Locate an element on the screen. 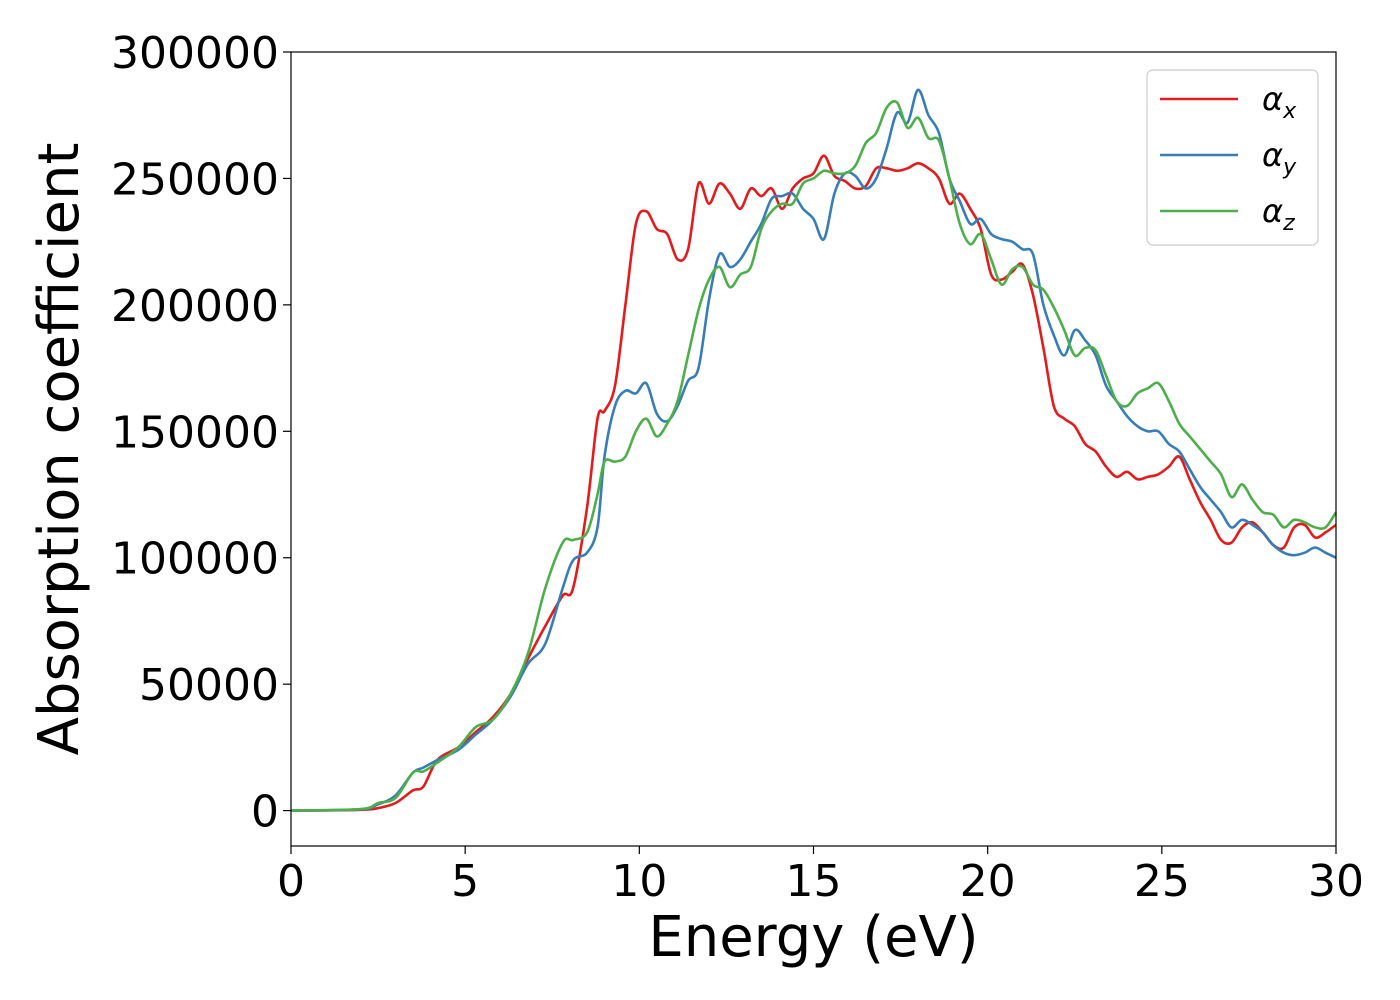 Image resolution: width=1400 pixels, height=1000 pixels. y-axis-ticks: 0 50000 100000 150000 200000 250000 300000 is located at coordinates (201, 433).